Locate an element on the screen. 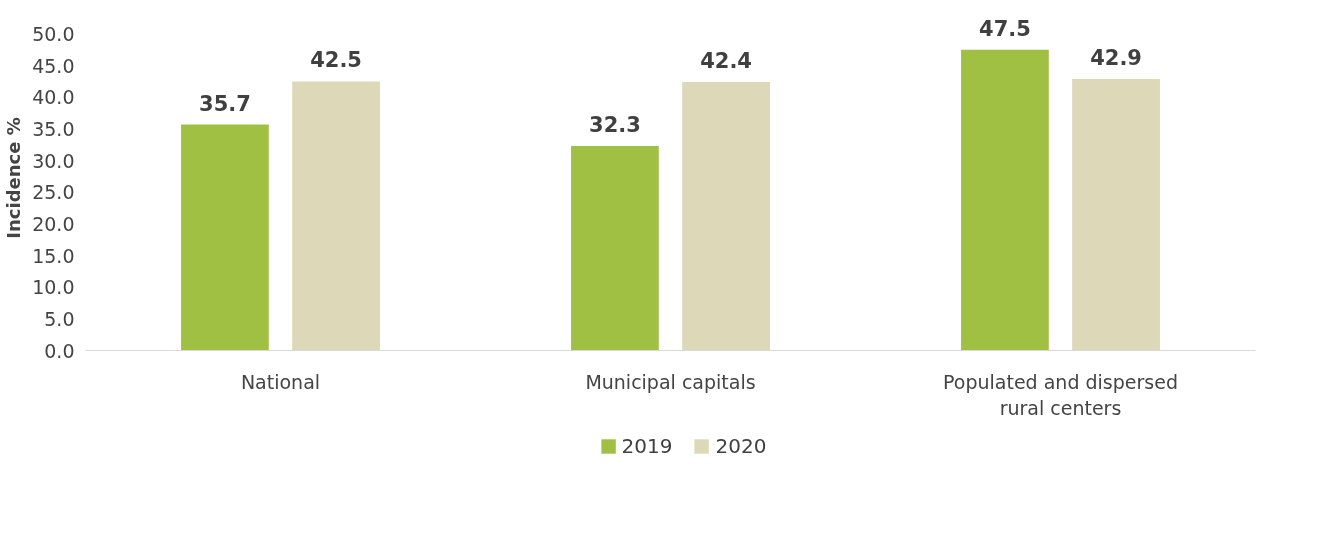 The height and width of the screenshot is (537, 1326). y-axis-title: Incidence % is located at coordinates (14, 178).